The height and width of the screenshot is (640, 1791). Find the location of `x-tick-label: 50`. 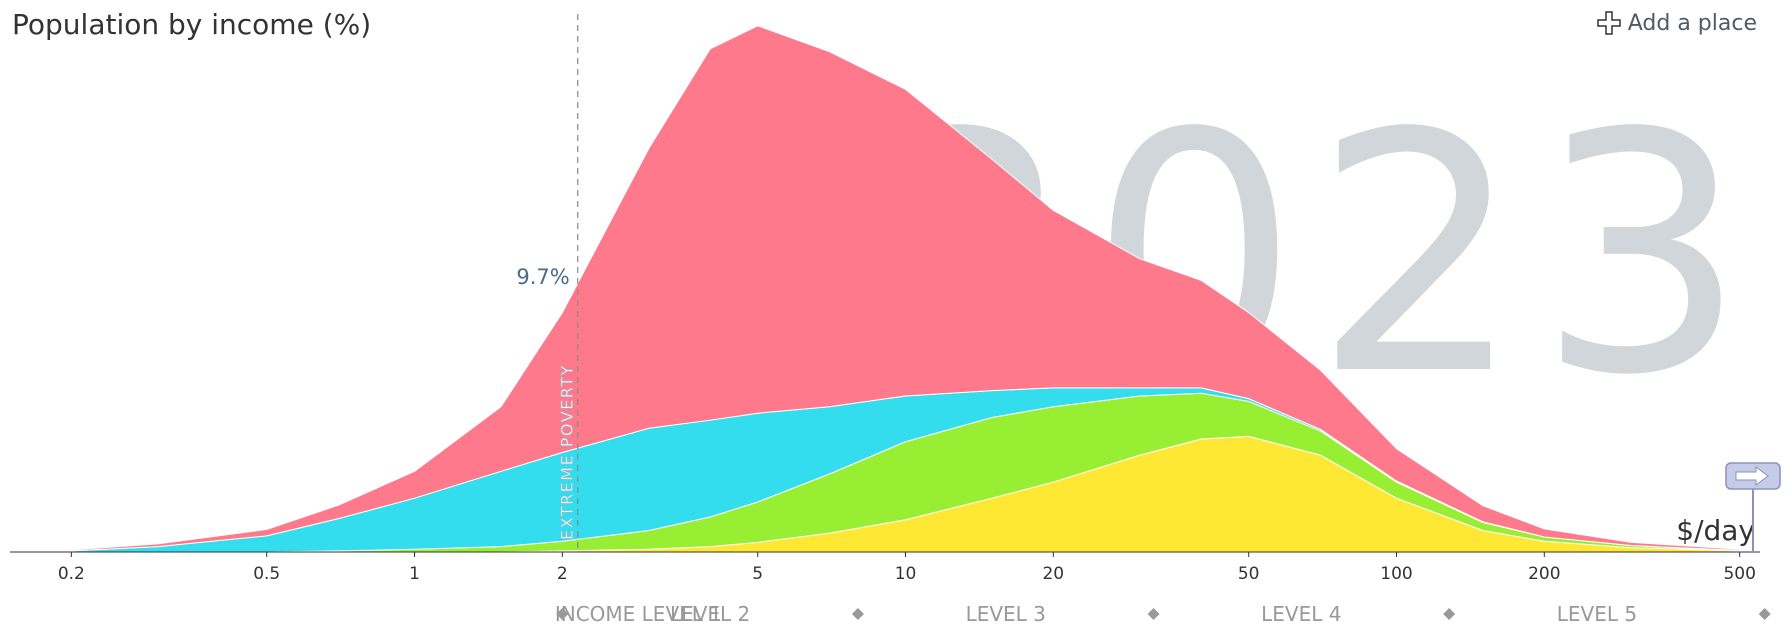

x-tick-label: 50 is located at coordinates (1249, 574).